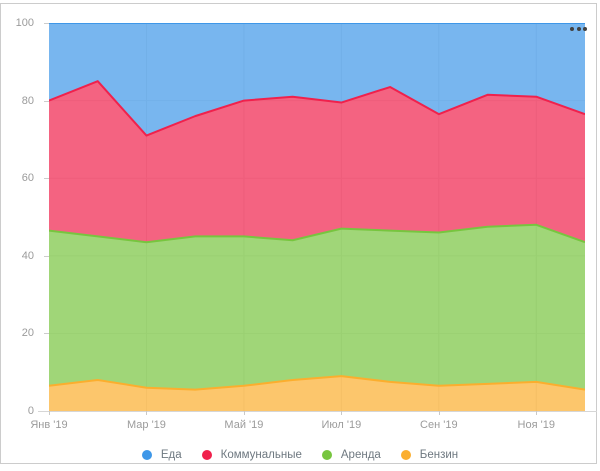  Describe the element at coordinates (536, 425) in the screenshot. I see `x-axis-label: Ноя '19` at that location.